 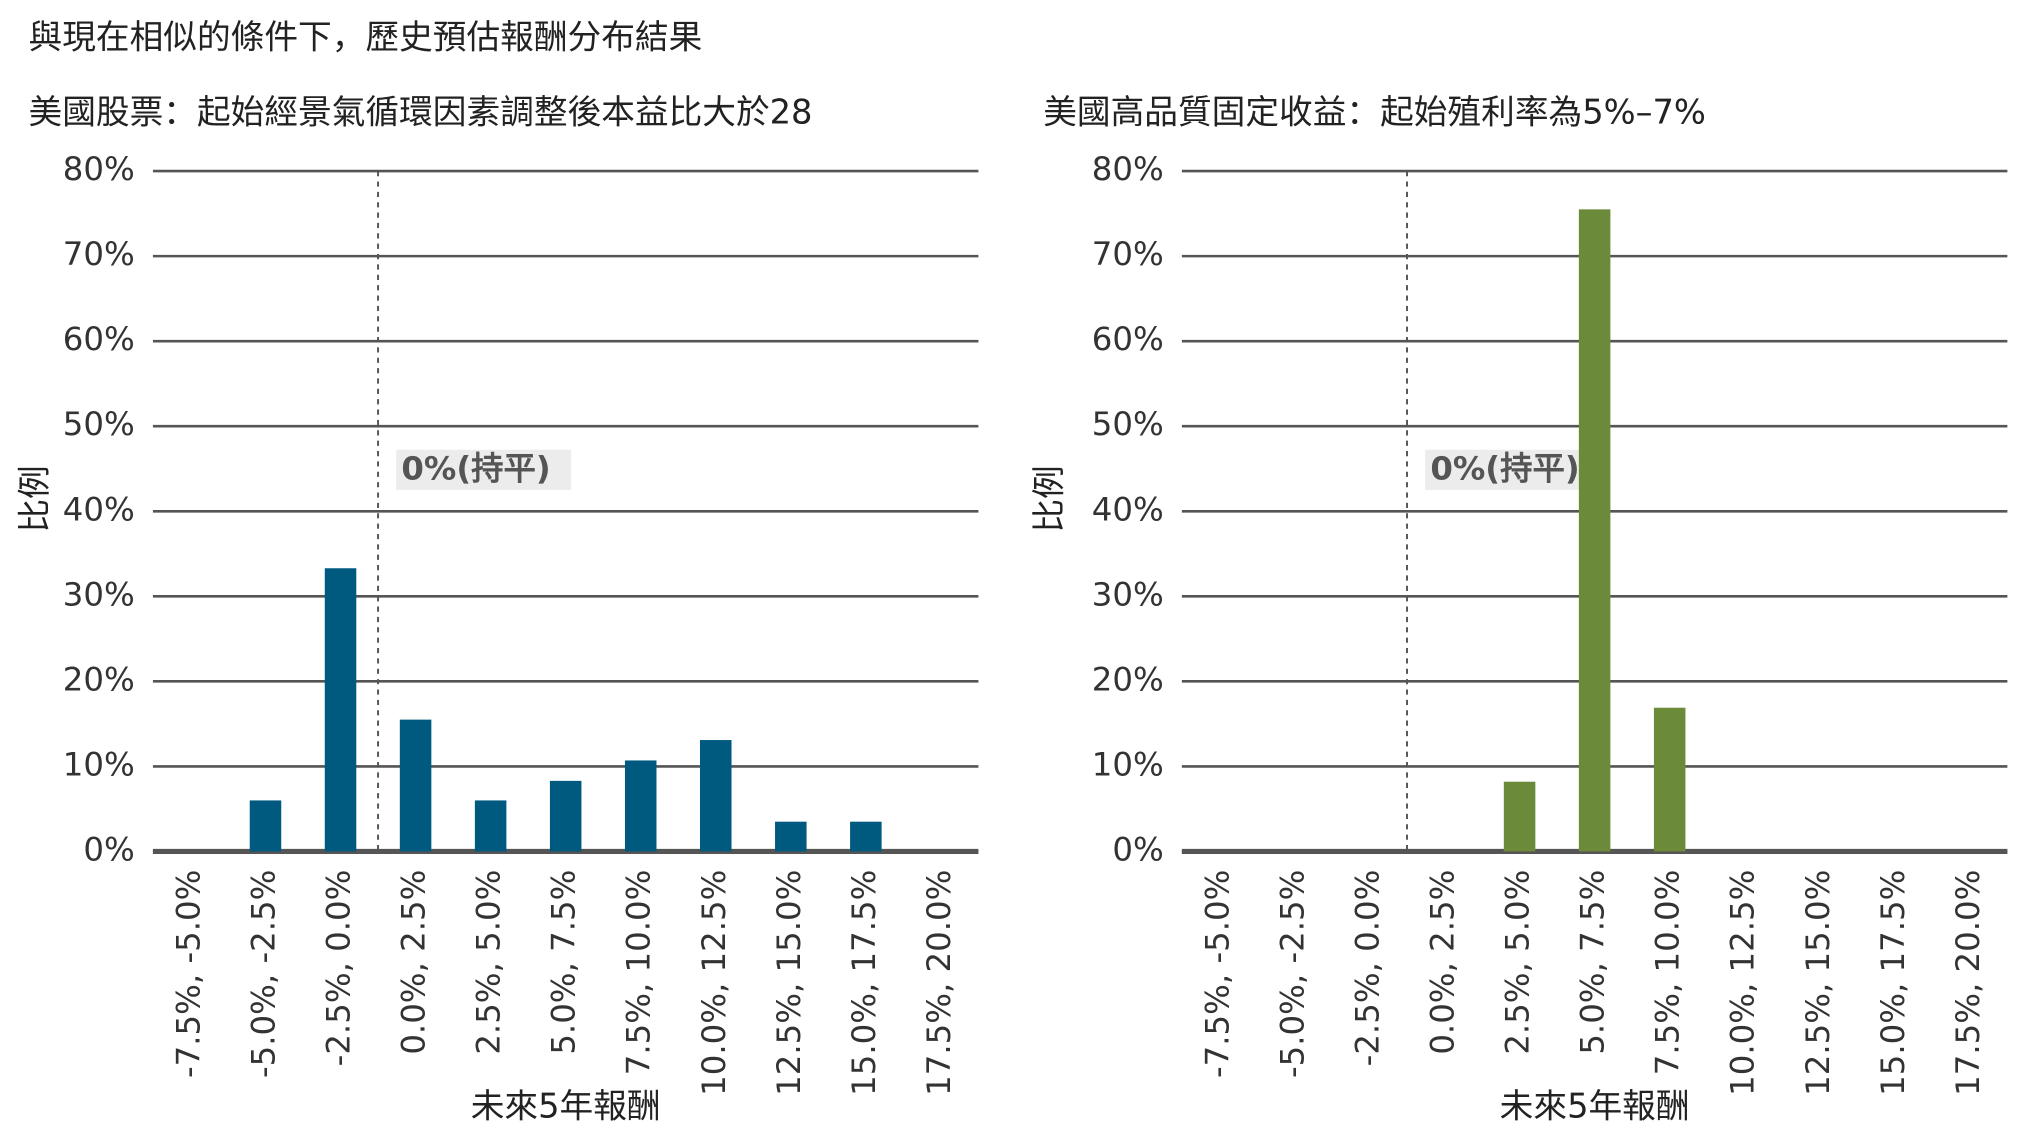 I want to click on page-title: 與現在相似的條件下，歷史預估報酬分布結果, so click(x=366, y=36).